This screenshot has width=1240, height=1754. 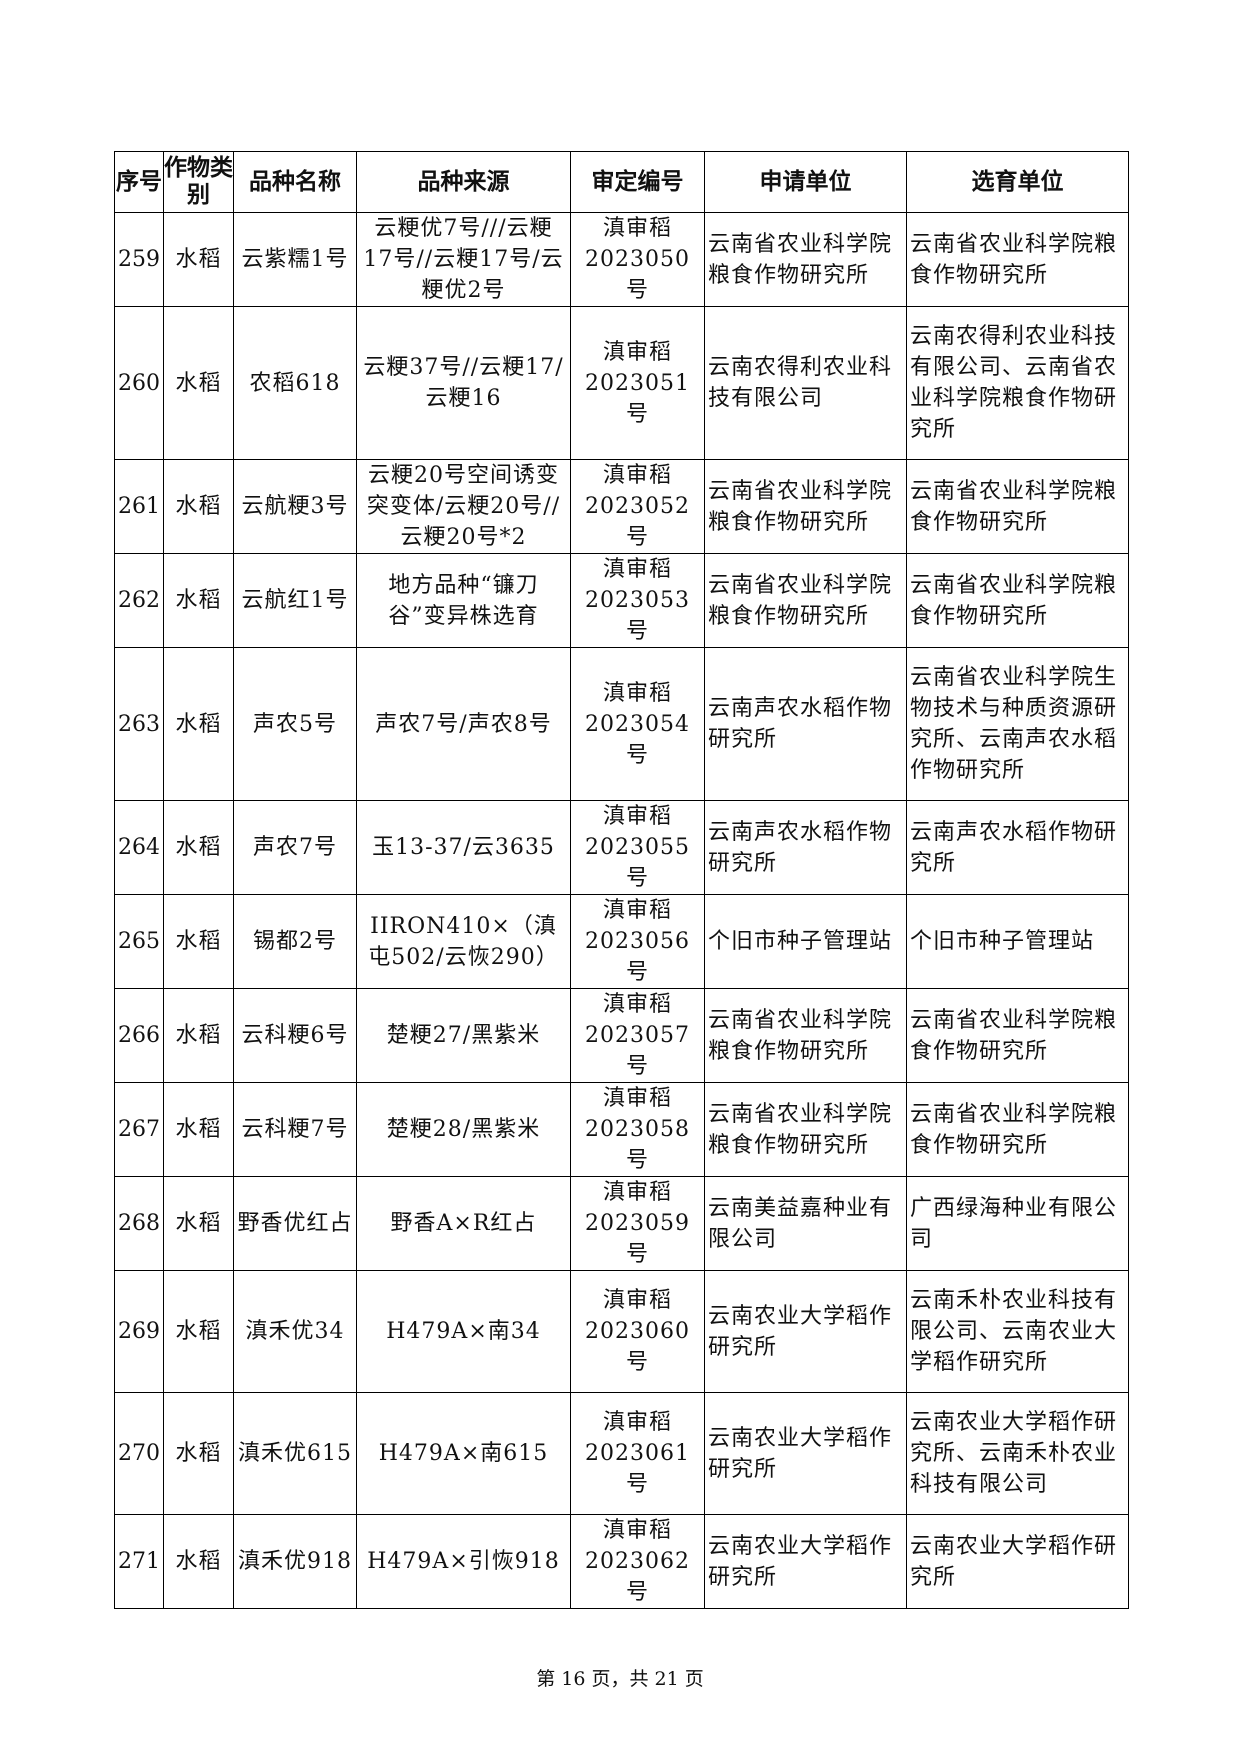 I want to click on cell-approval-number: 滇审稻2023061号, so click(x=637, y=1453).